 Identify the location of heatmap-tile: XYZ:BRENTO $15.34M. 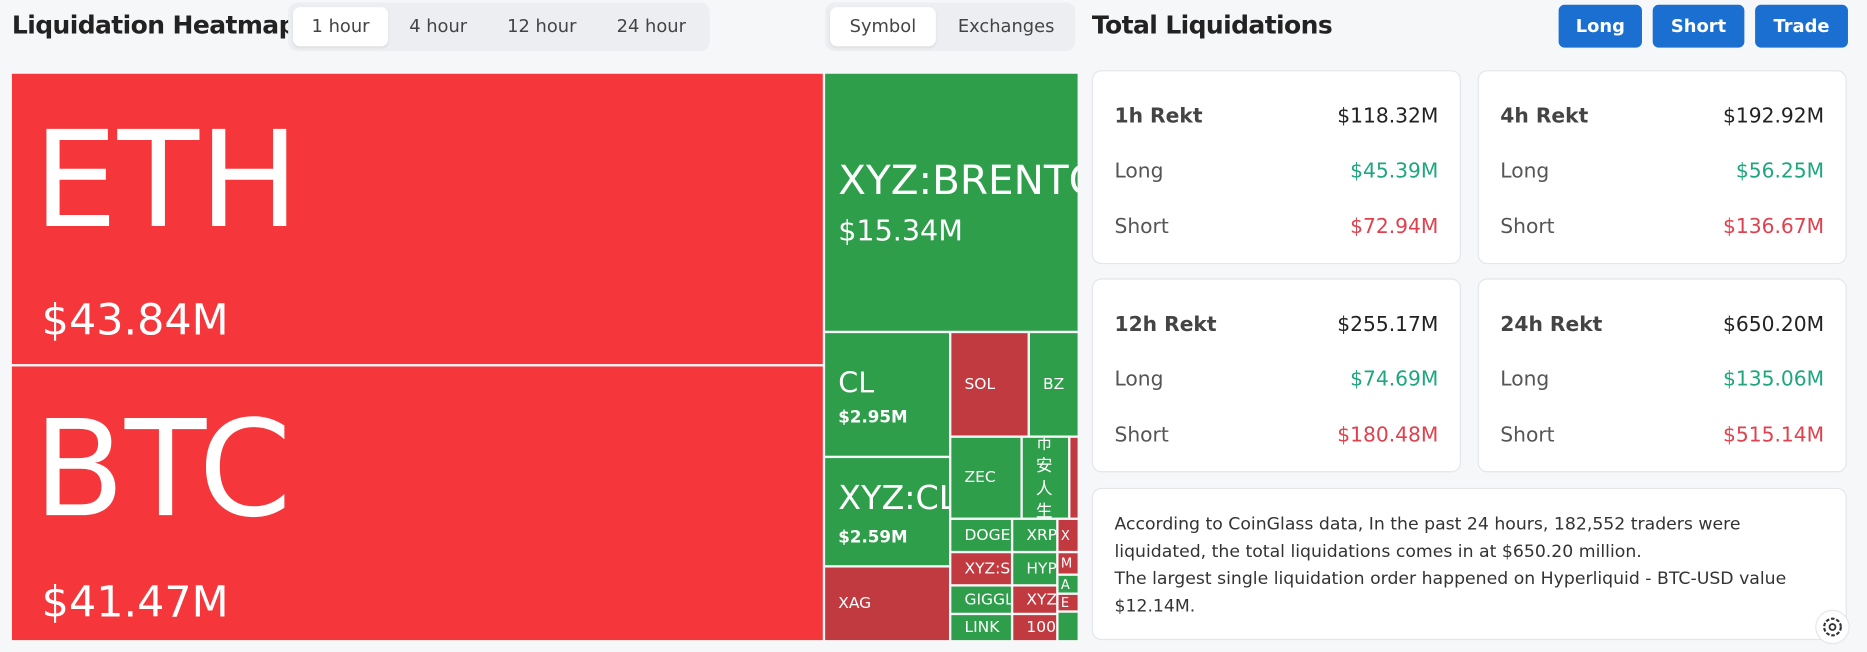
(951, 202).